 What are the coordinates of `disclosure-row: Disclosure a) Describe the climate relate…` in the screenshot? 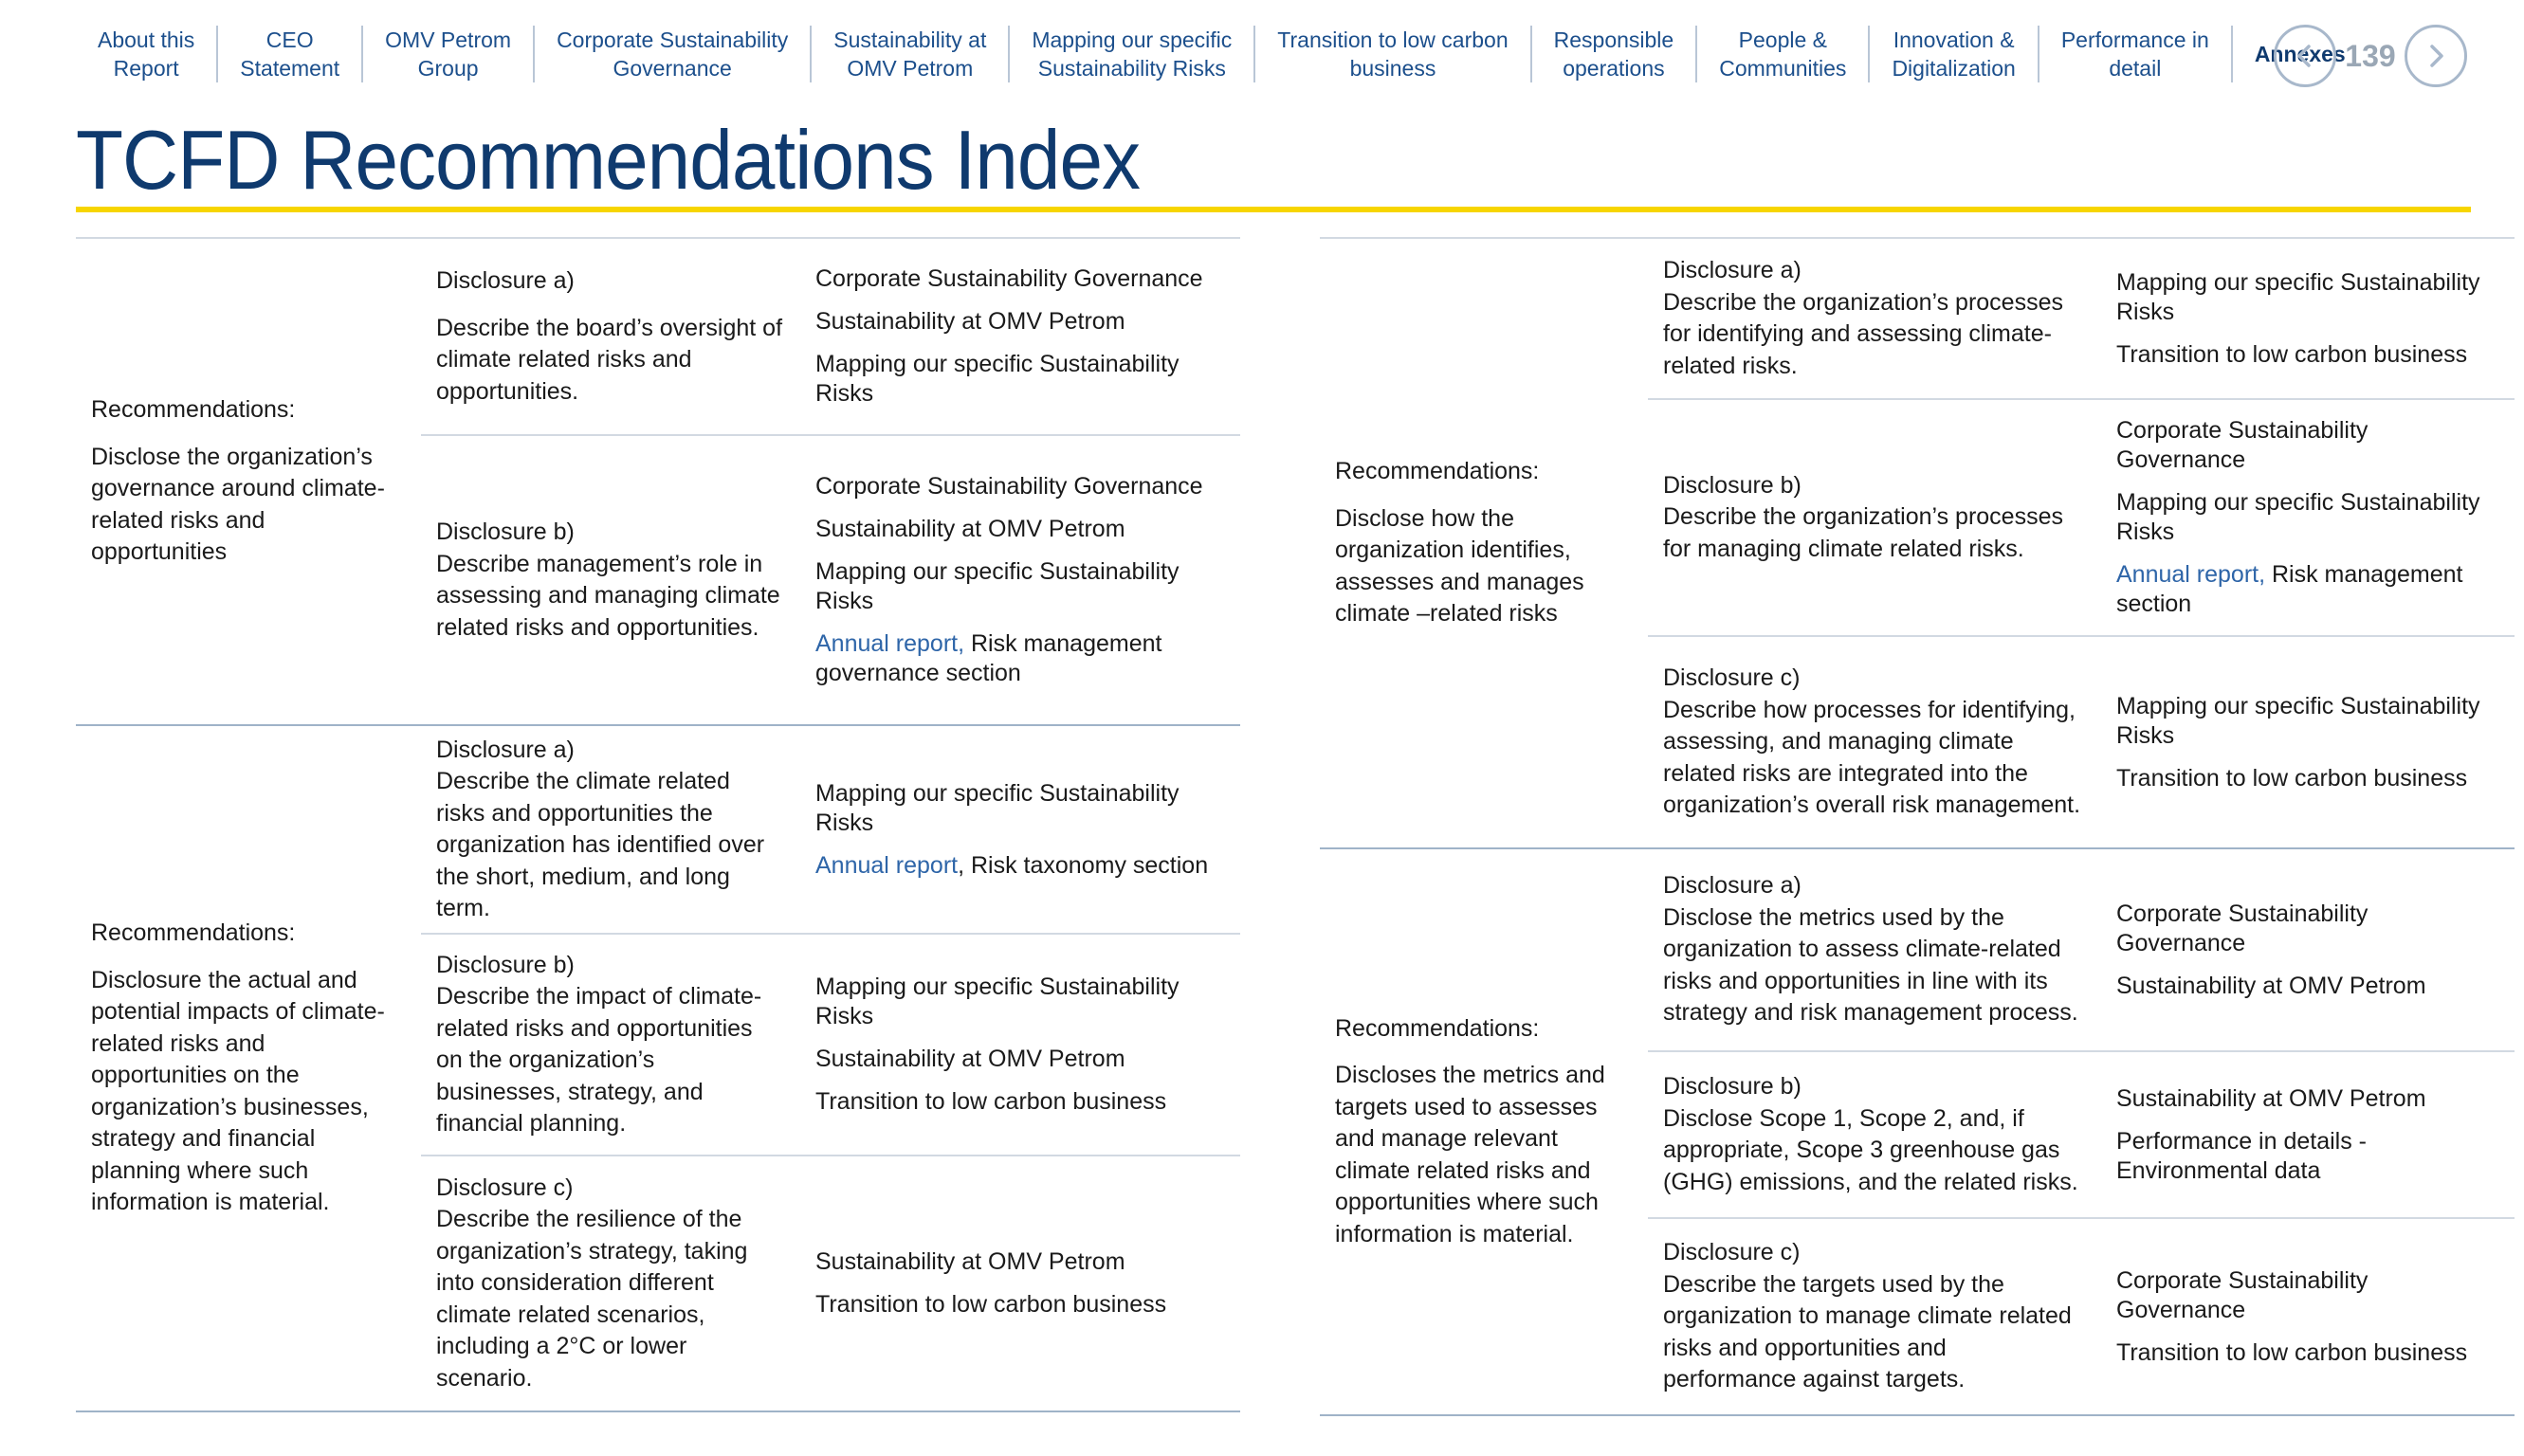 It's located at (830, 830).